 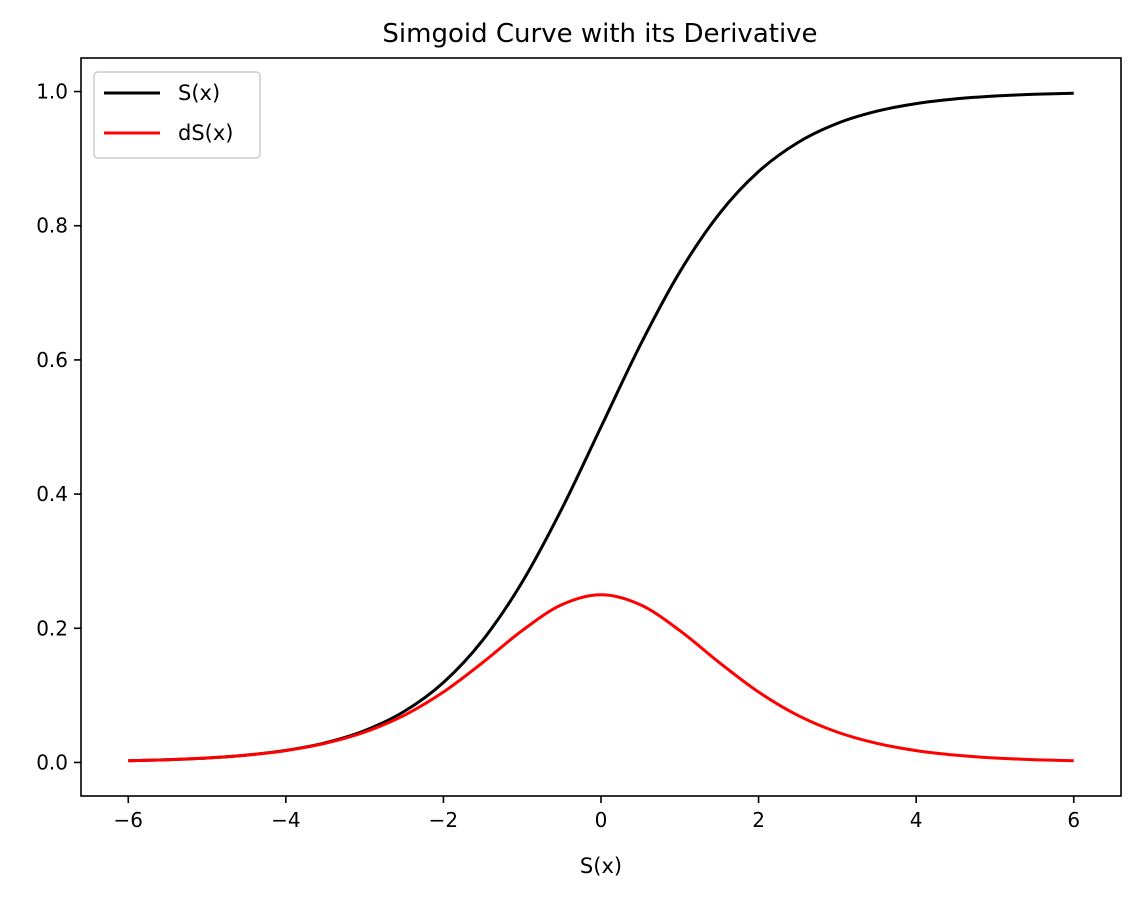 I want to click on legend: S(x) dS(x), so click(x=177, y=115).